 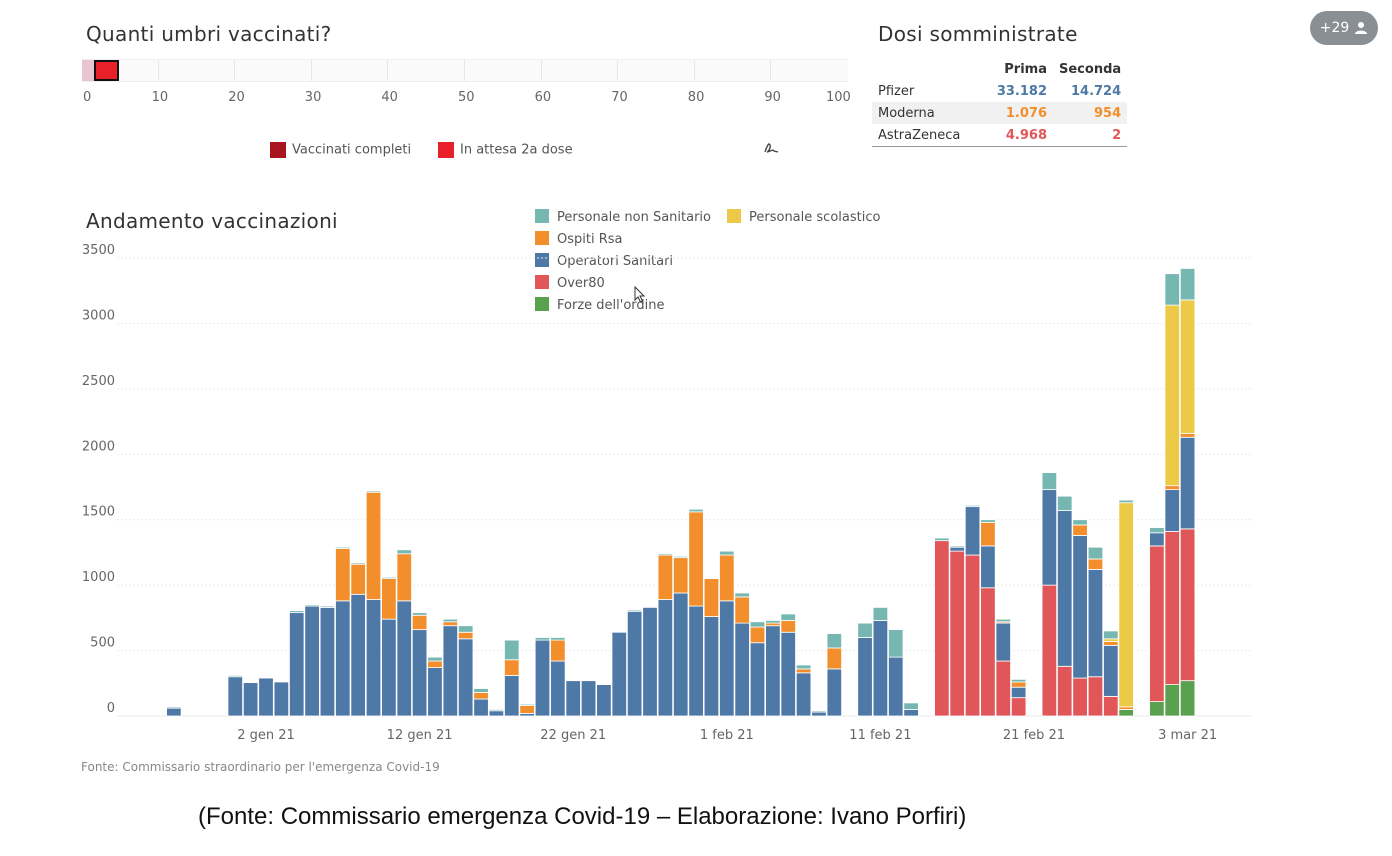 What do you see at coordinates (1187, 366) in the screenshot?
I see `bar-segment-scolastico` at bounding box center [1187, 366].